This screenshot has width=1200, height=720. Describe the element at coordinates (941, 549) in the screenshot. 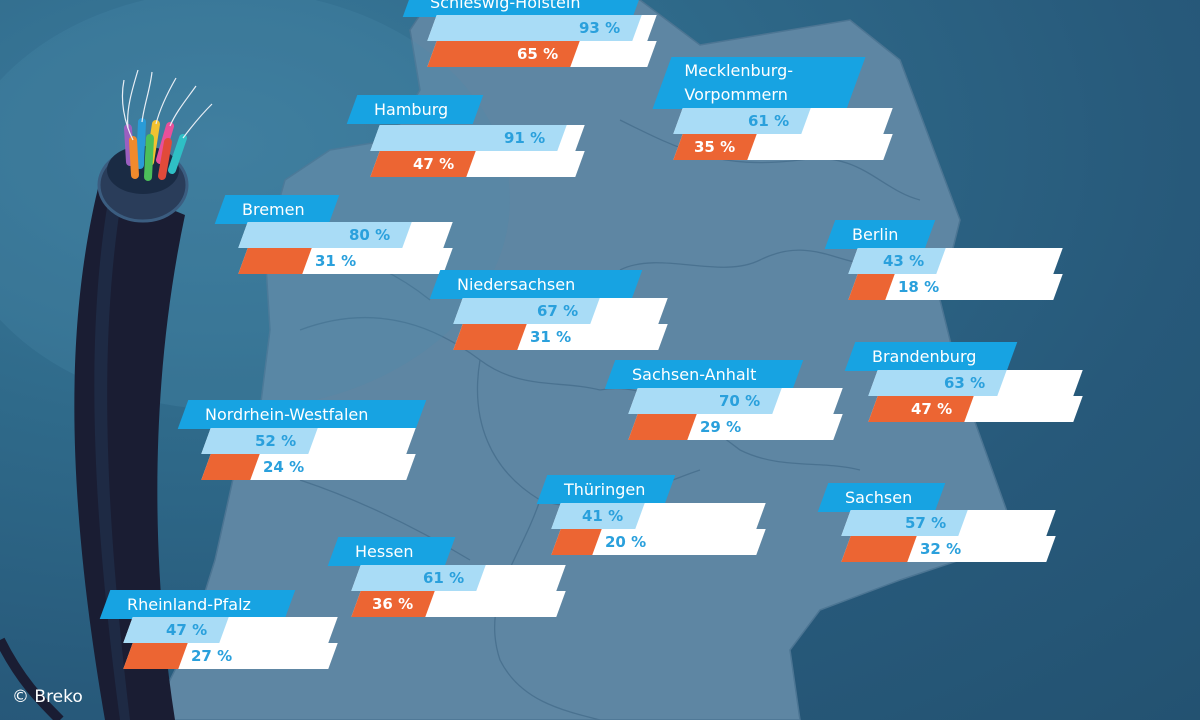

I see `data-label-series2-sachsen: 32 %` at that location.